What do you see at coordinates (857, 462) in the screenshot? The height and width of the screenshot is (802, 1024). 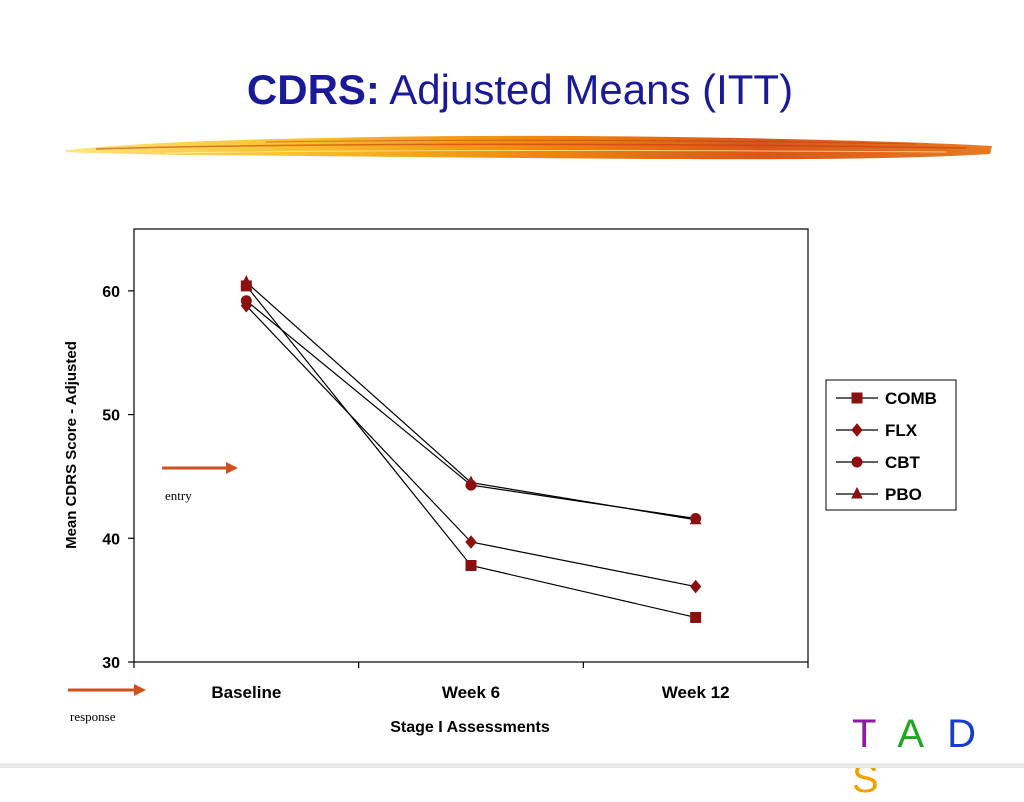 I see `legend-marker-cbt` at bounding box center [857, 462].